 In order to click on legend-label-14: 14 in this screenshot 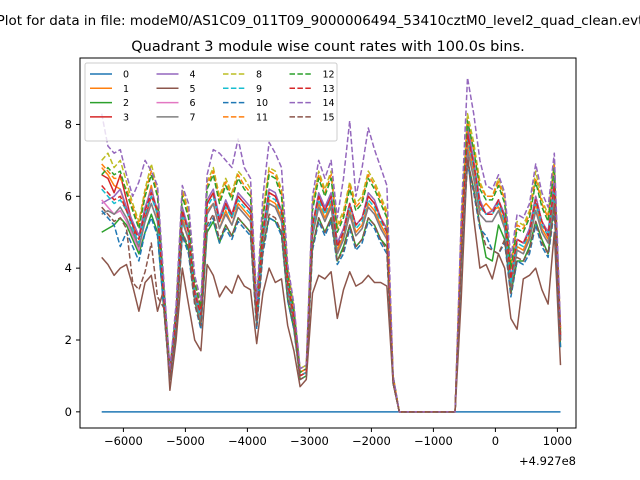, I will do `click(329, 103)`.